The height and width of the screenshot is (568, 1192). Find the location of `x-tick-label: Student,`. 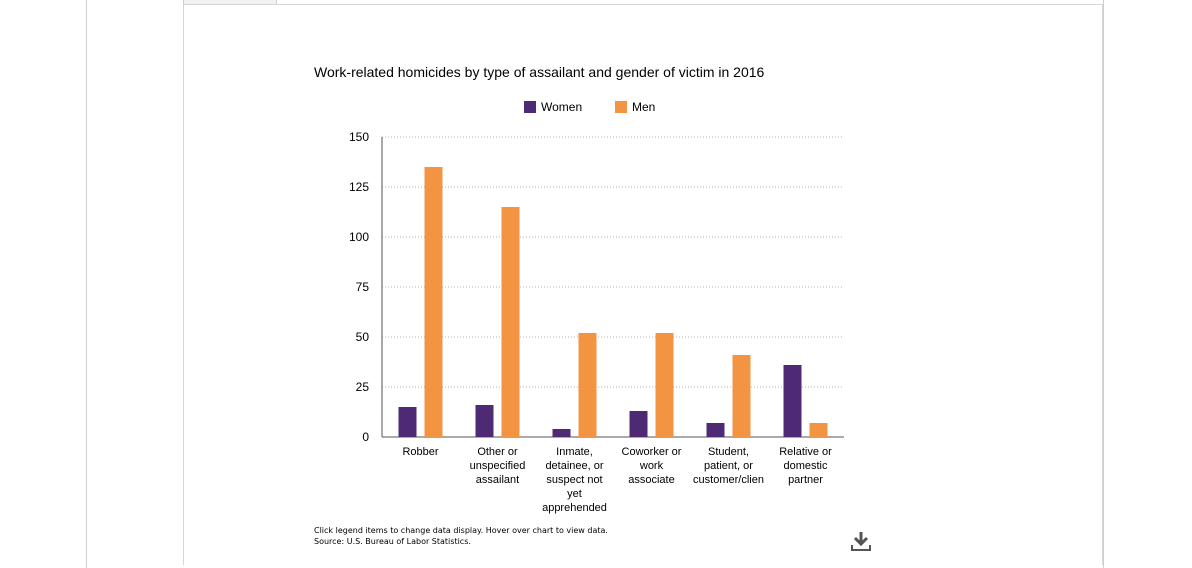

x-tick-label: Student, is located at coordinates (728, 452).